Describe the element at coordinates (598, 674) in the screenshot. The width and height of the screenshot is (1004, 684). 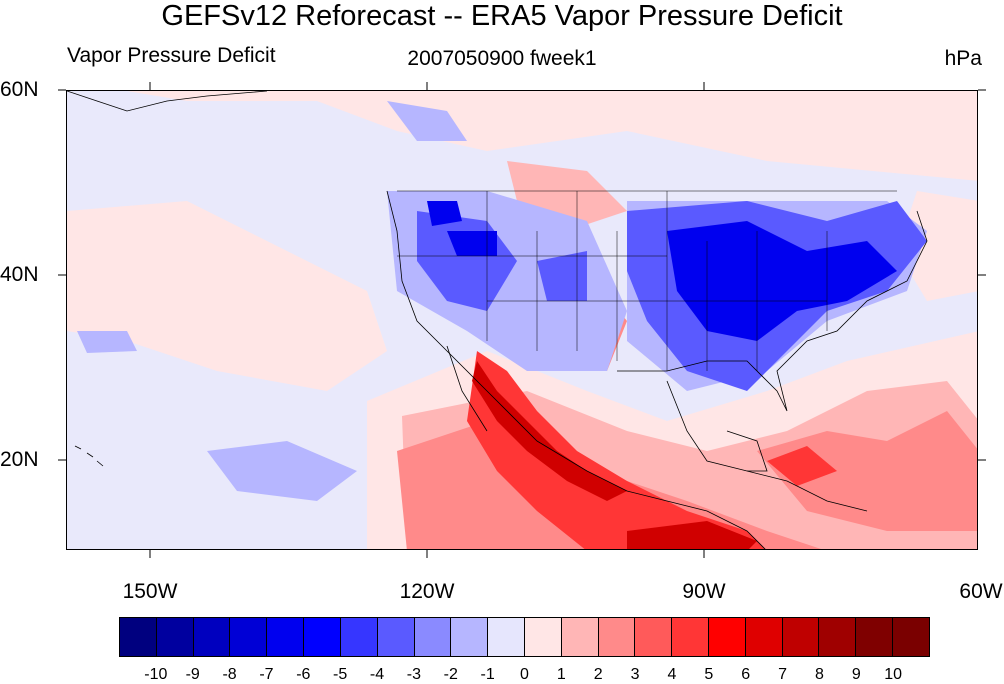
I see `colorbar-label: 2` at that location.